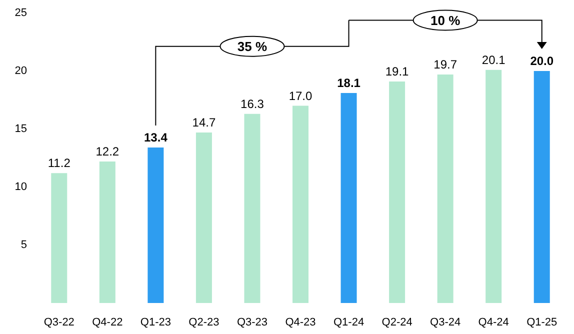 This screenshot has width=574, height=334. Describe the element at coordinates (397, 71) in the screenshot. I see `data-label: 19.1` at that location.